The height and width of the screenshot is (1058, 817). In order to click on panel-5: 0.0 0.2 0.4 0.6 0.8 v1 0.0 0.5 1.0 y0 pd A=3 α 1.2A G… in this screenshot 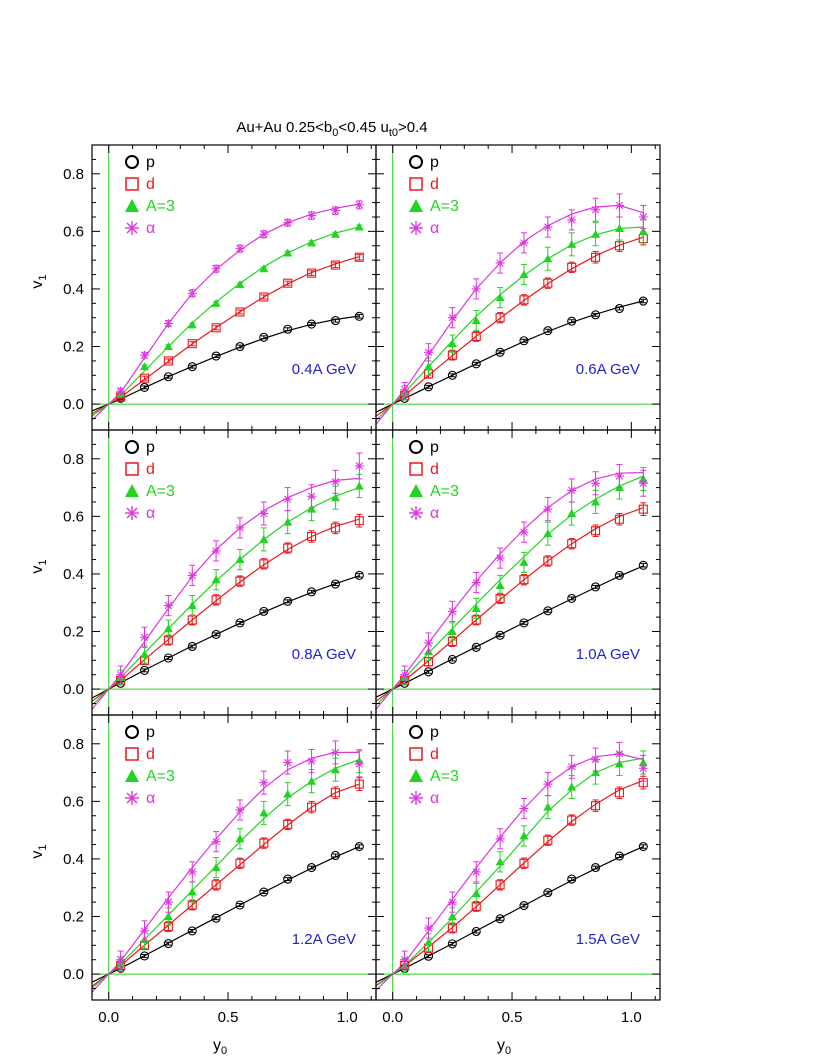, I will do `click(203, 885)`.